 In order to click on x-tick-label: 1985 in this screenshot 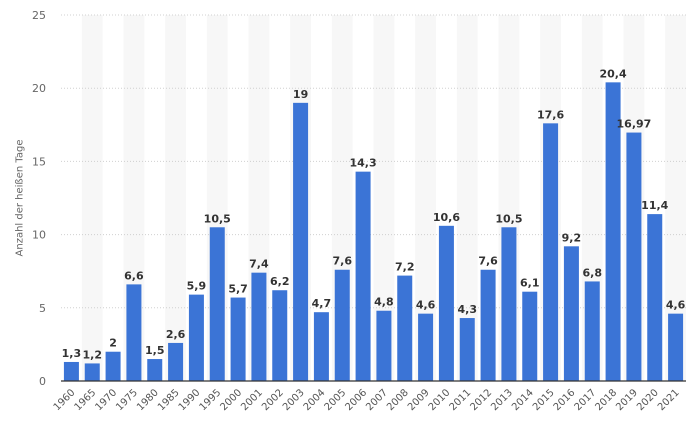, I will do `click(169, 400)`.